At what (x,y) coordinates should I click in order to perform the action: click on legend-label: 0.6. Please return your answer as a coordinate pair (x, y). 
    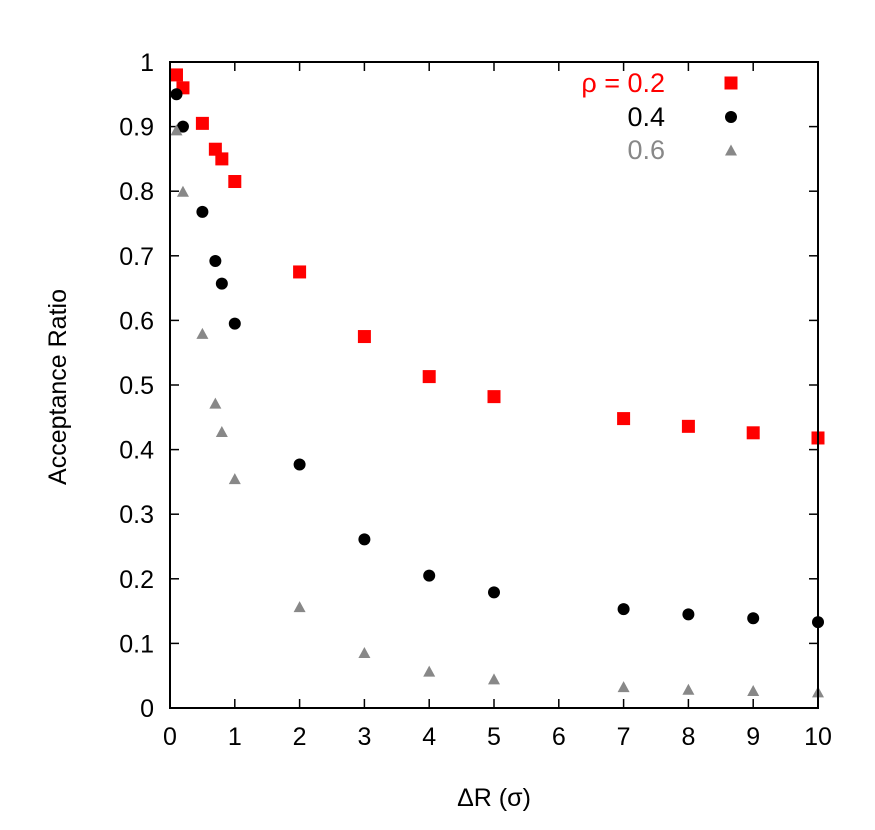
    Looking at the image, I should click on (646, 150).